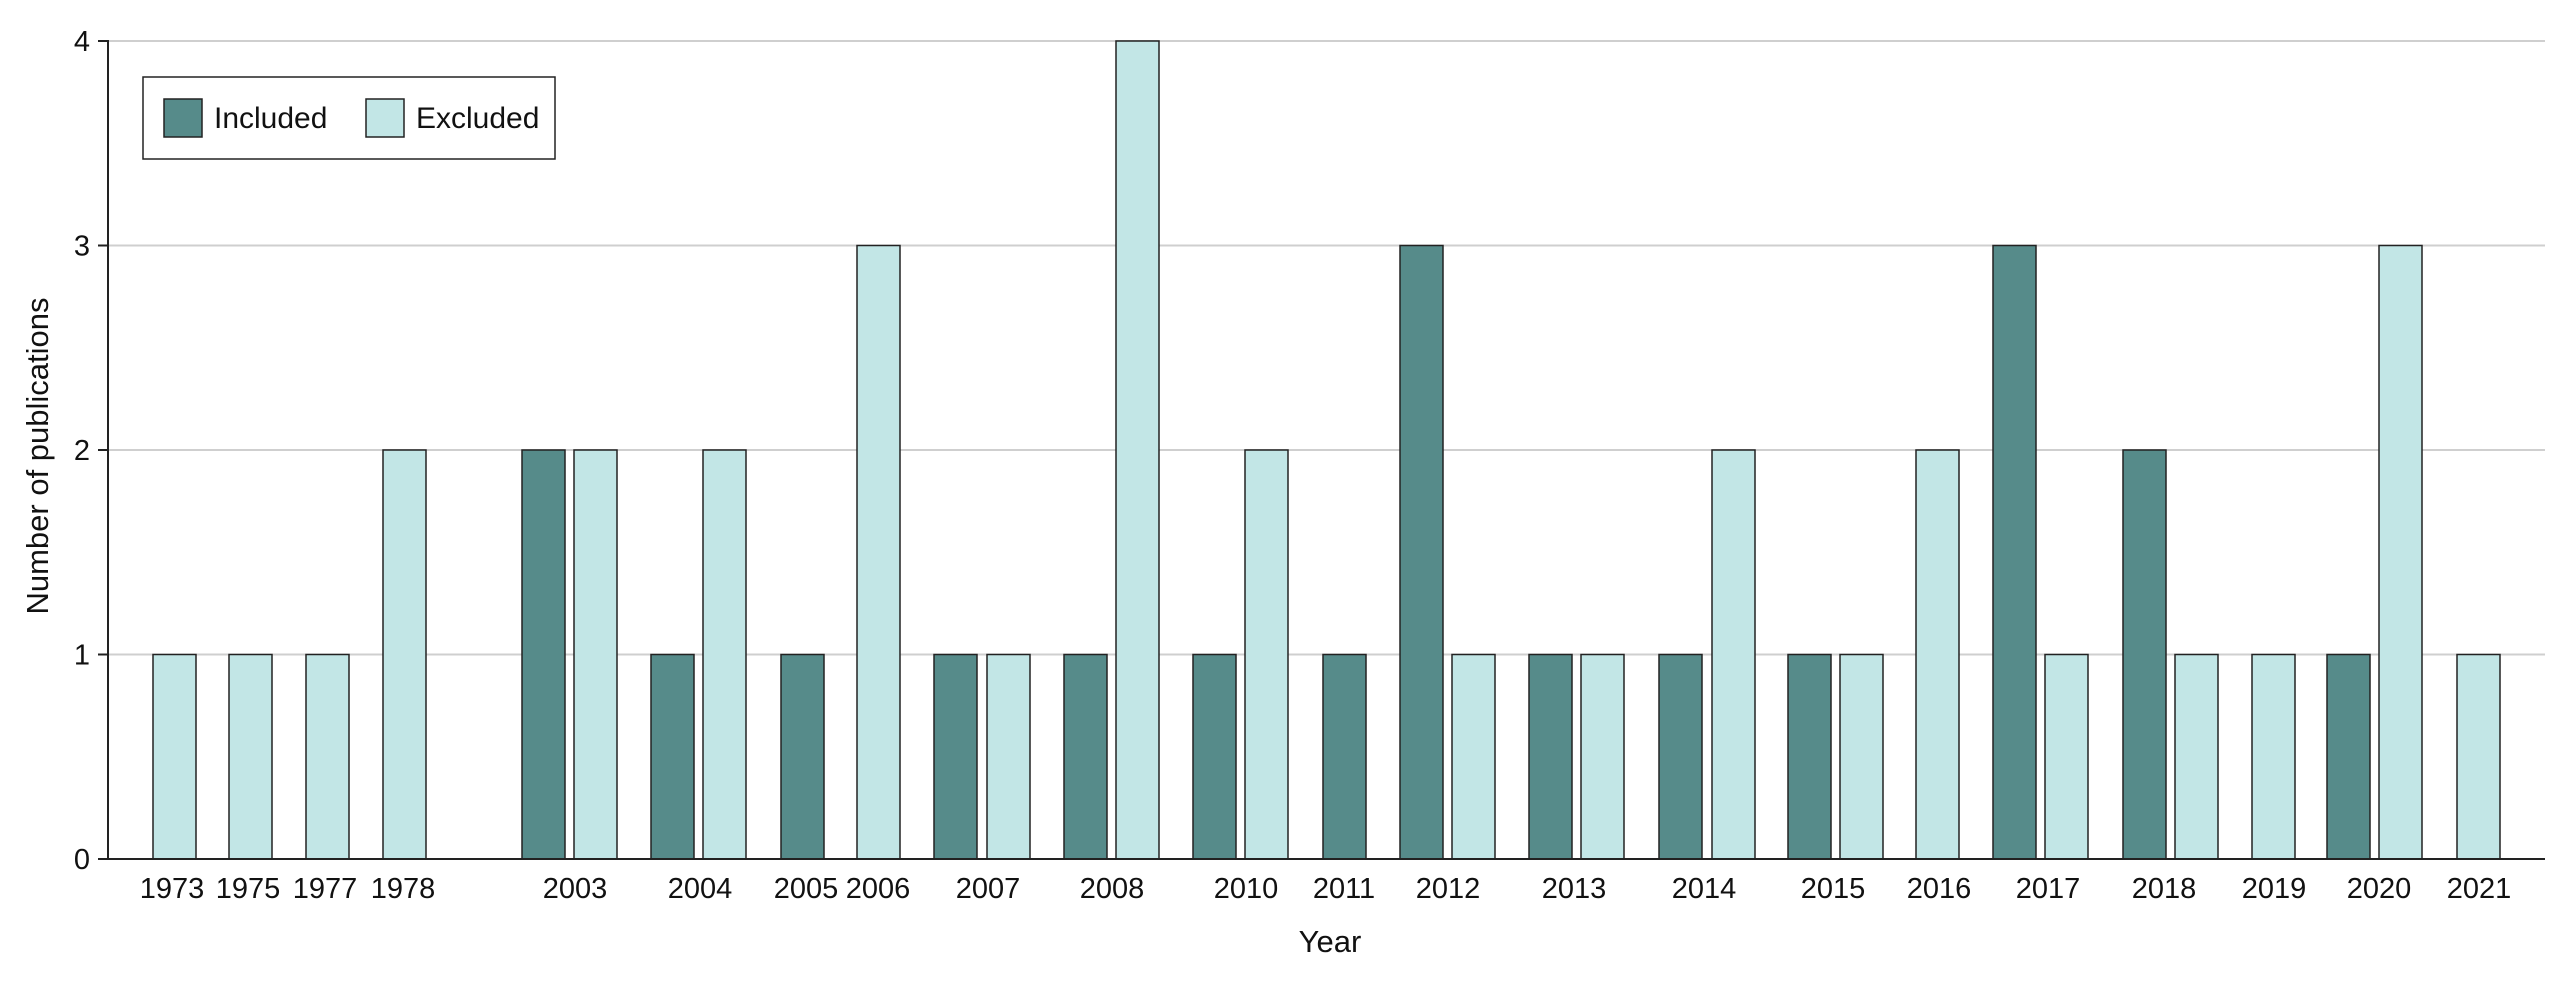  I want to click on legend-swatch-included, so click(183, 118).